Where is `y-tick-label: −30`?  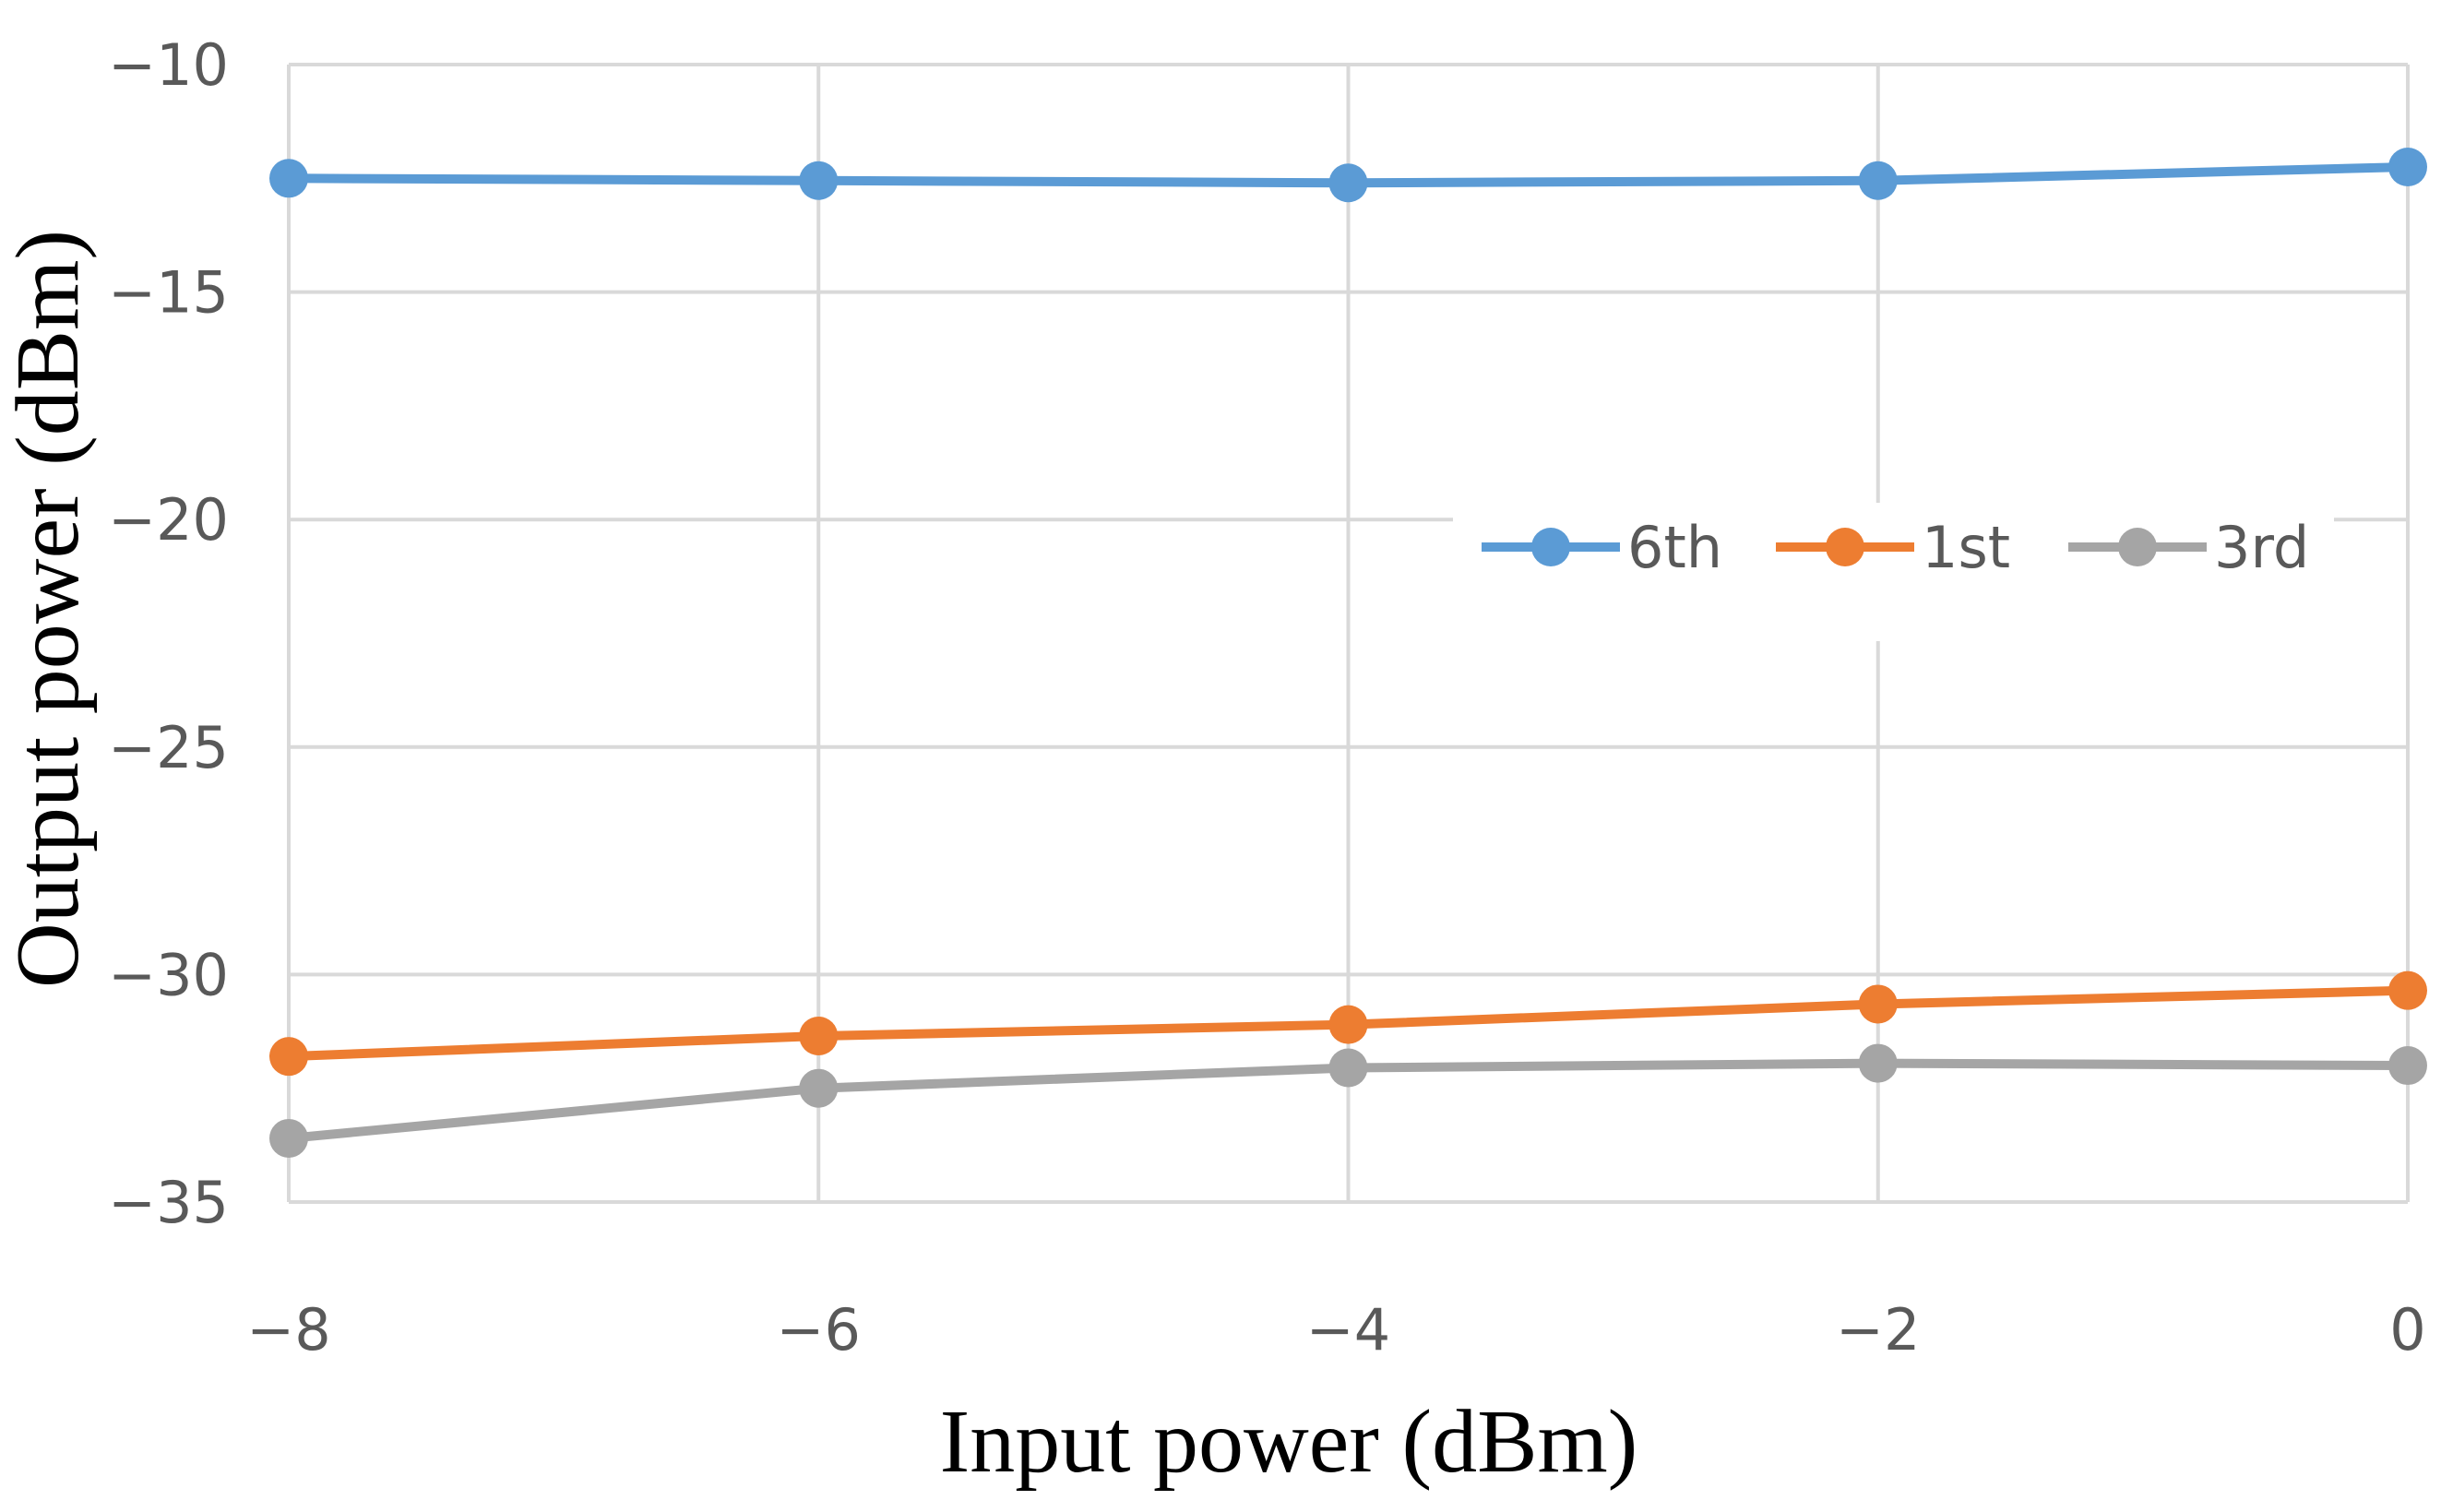
y-tick-label: −30 is located at coordinates (168, 974).